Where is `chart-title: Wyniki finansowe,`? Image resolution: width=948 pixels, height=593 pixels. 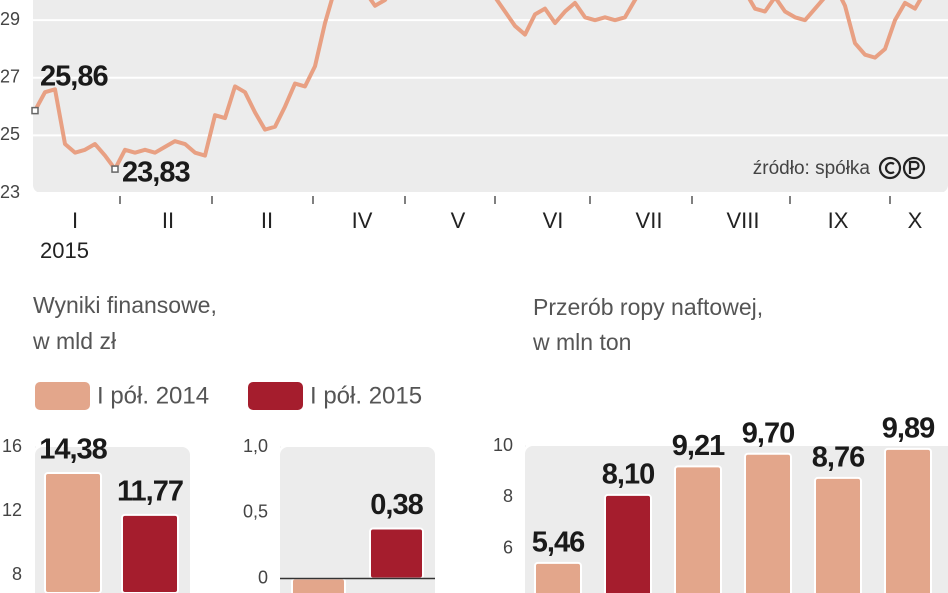 chart-title: Wyniki finansowe, is located at coordinates (125, 305).